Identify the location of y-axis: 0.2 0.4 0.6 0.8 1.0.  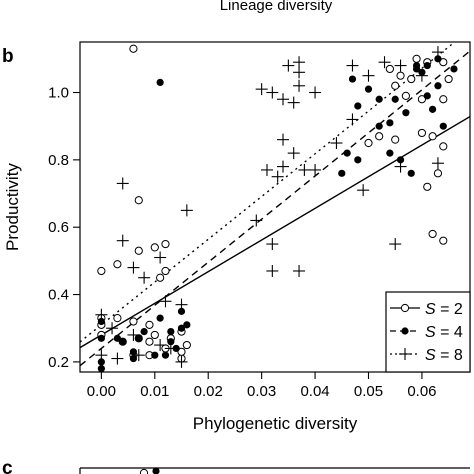
(64, 228).